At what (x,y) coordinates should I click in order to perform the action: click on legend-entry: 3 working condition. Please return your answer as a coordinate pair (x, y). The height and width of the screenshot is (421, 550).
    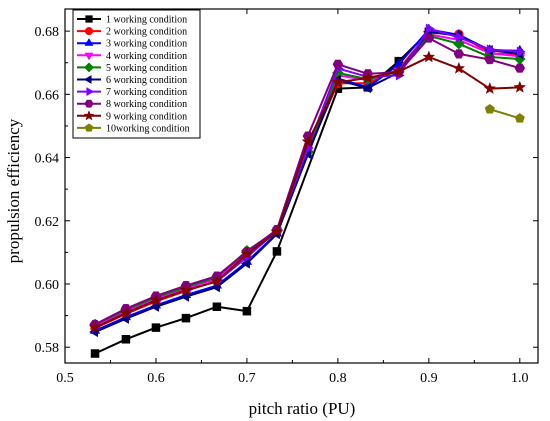
    Looking at the image, I should click on (132, 44).